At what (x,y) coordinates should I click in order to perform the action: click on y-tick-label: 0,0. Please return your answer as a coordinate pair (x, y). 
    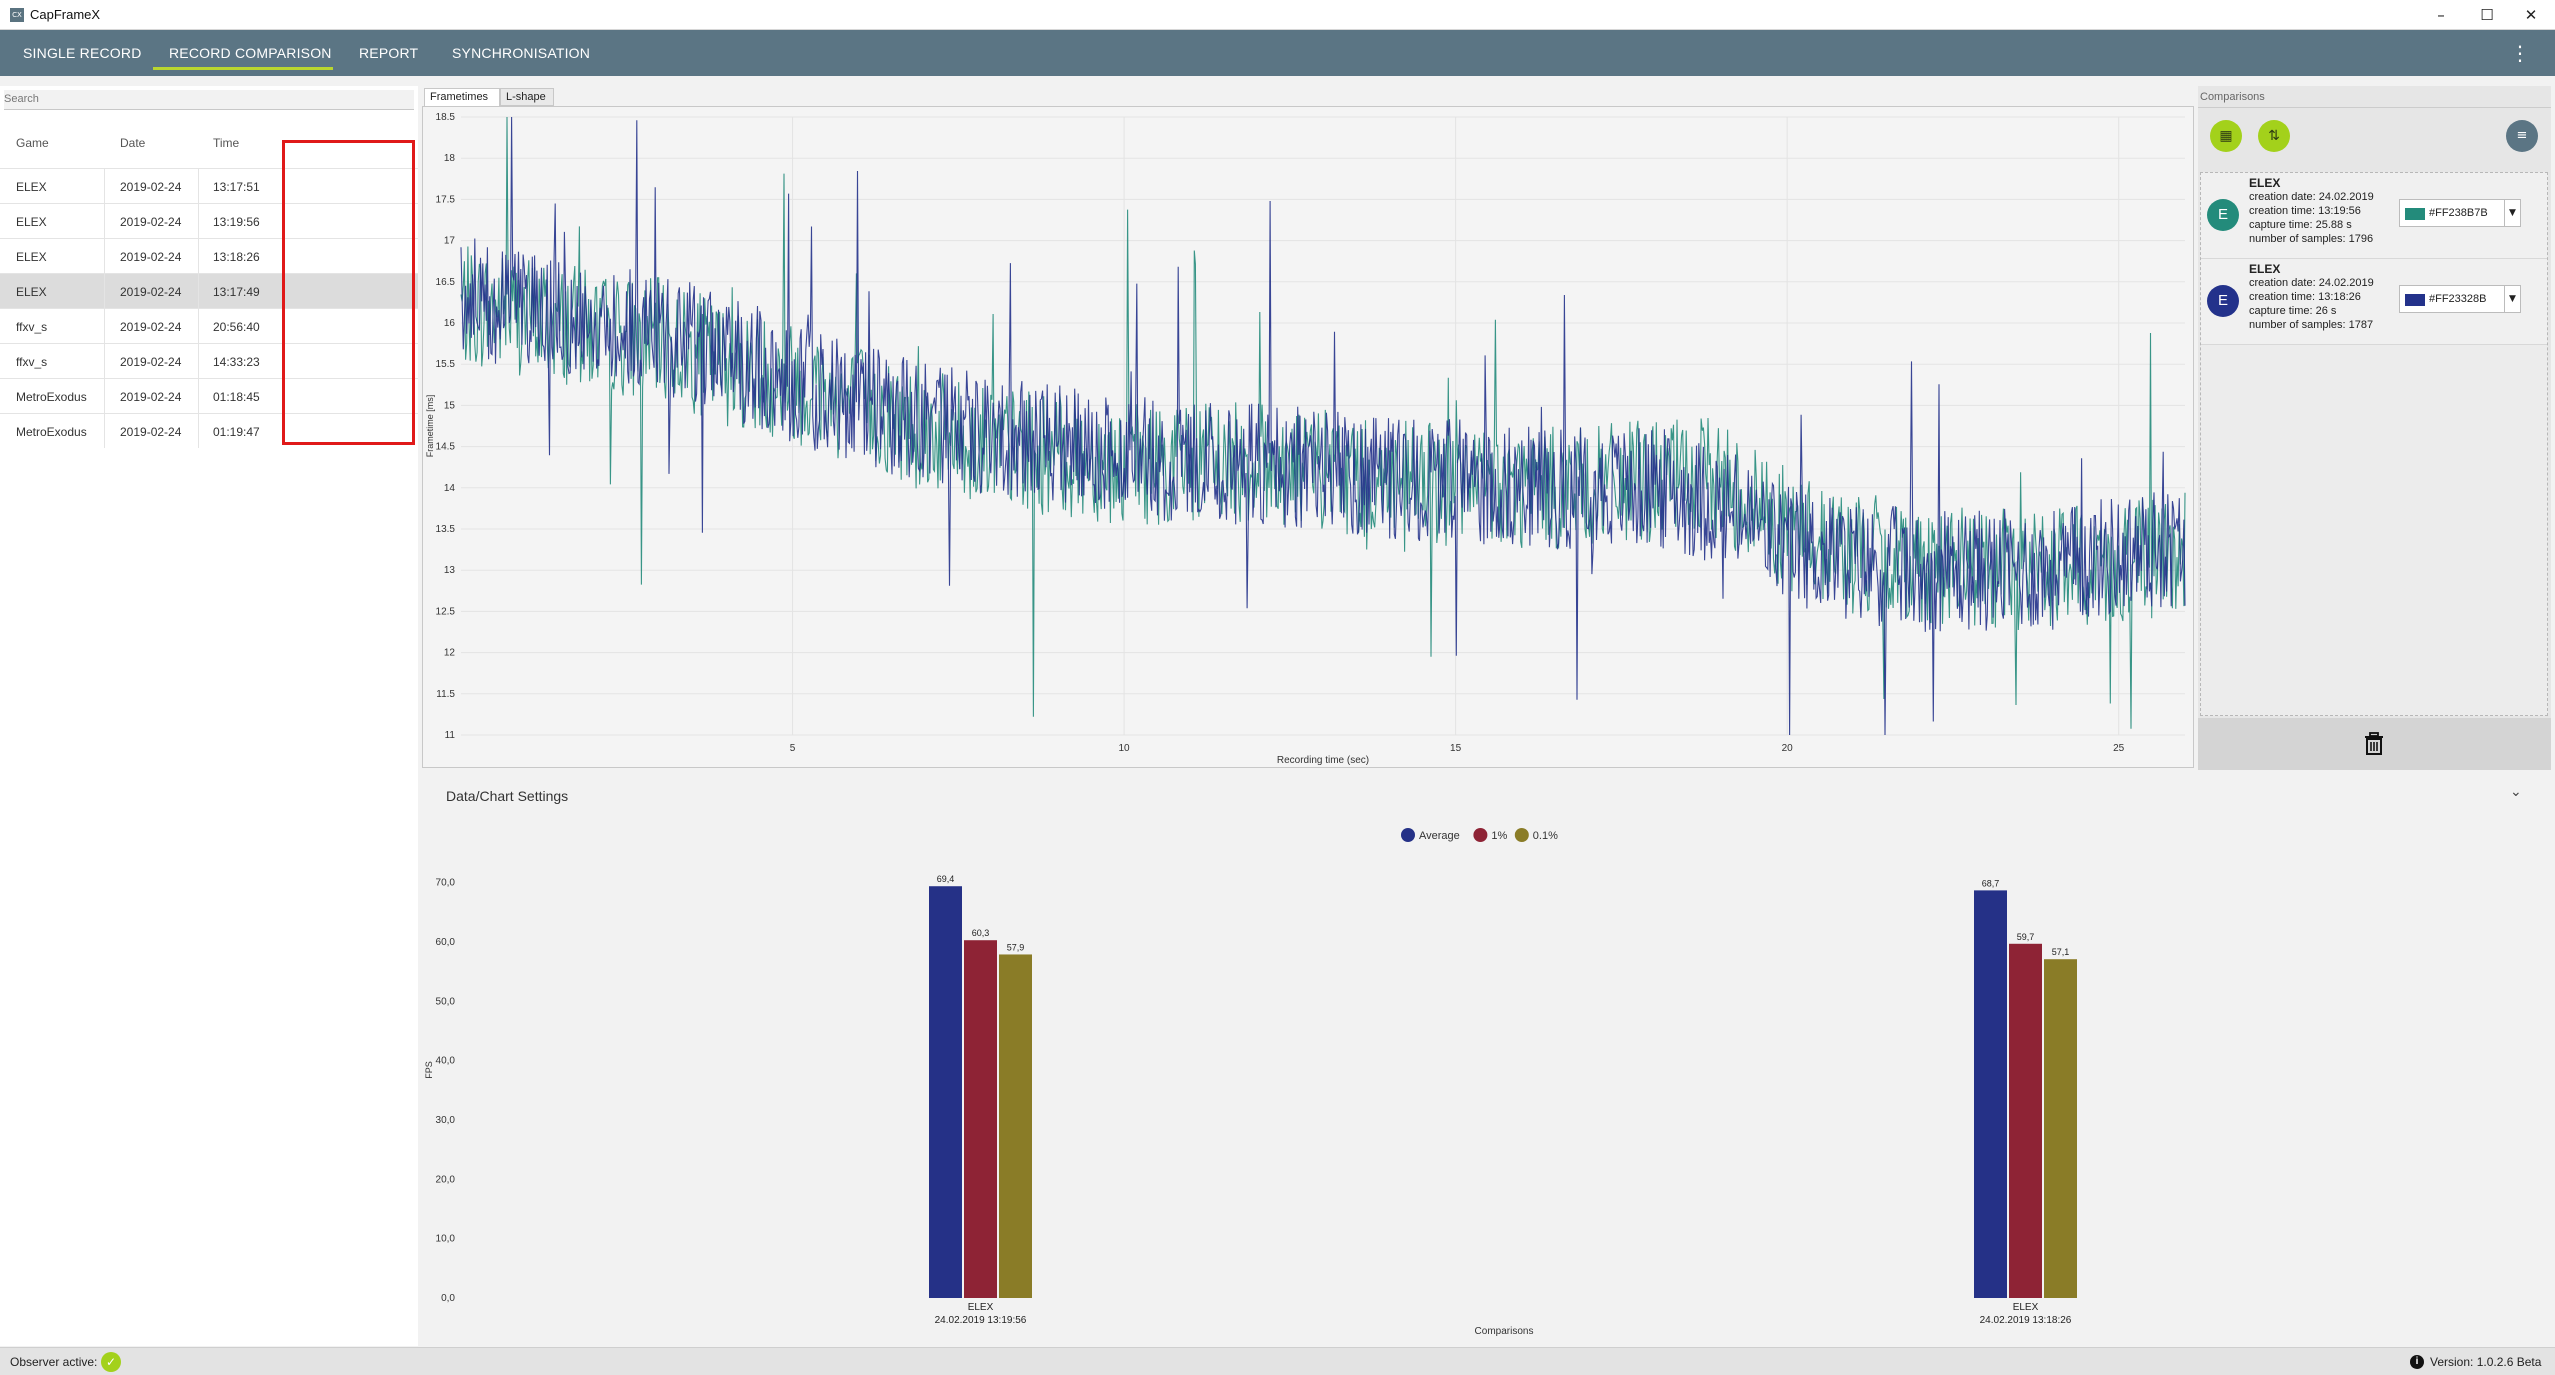
    Looking at the image, I should click on (448, 1298).